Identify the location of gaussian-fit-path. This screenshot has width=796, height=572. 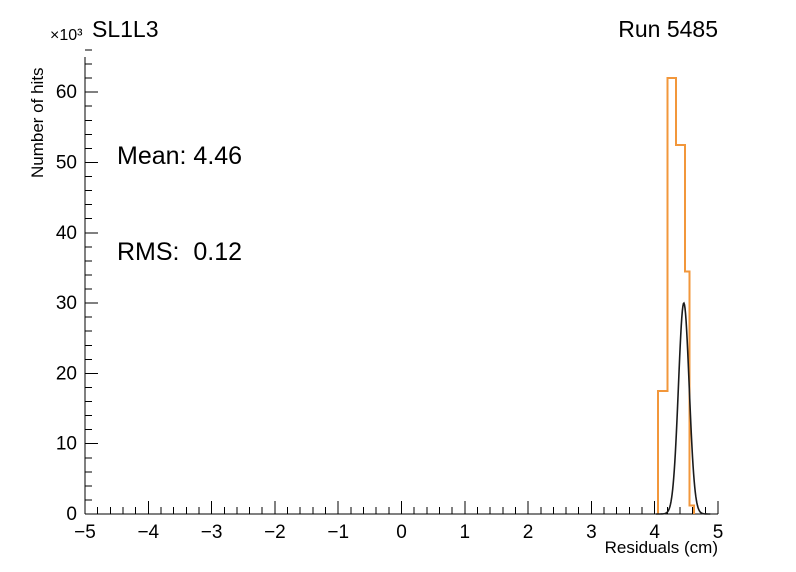
(683, 408).